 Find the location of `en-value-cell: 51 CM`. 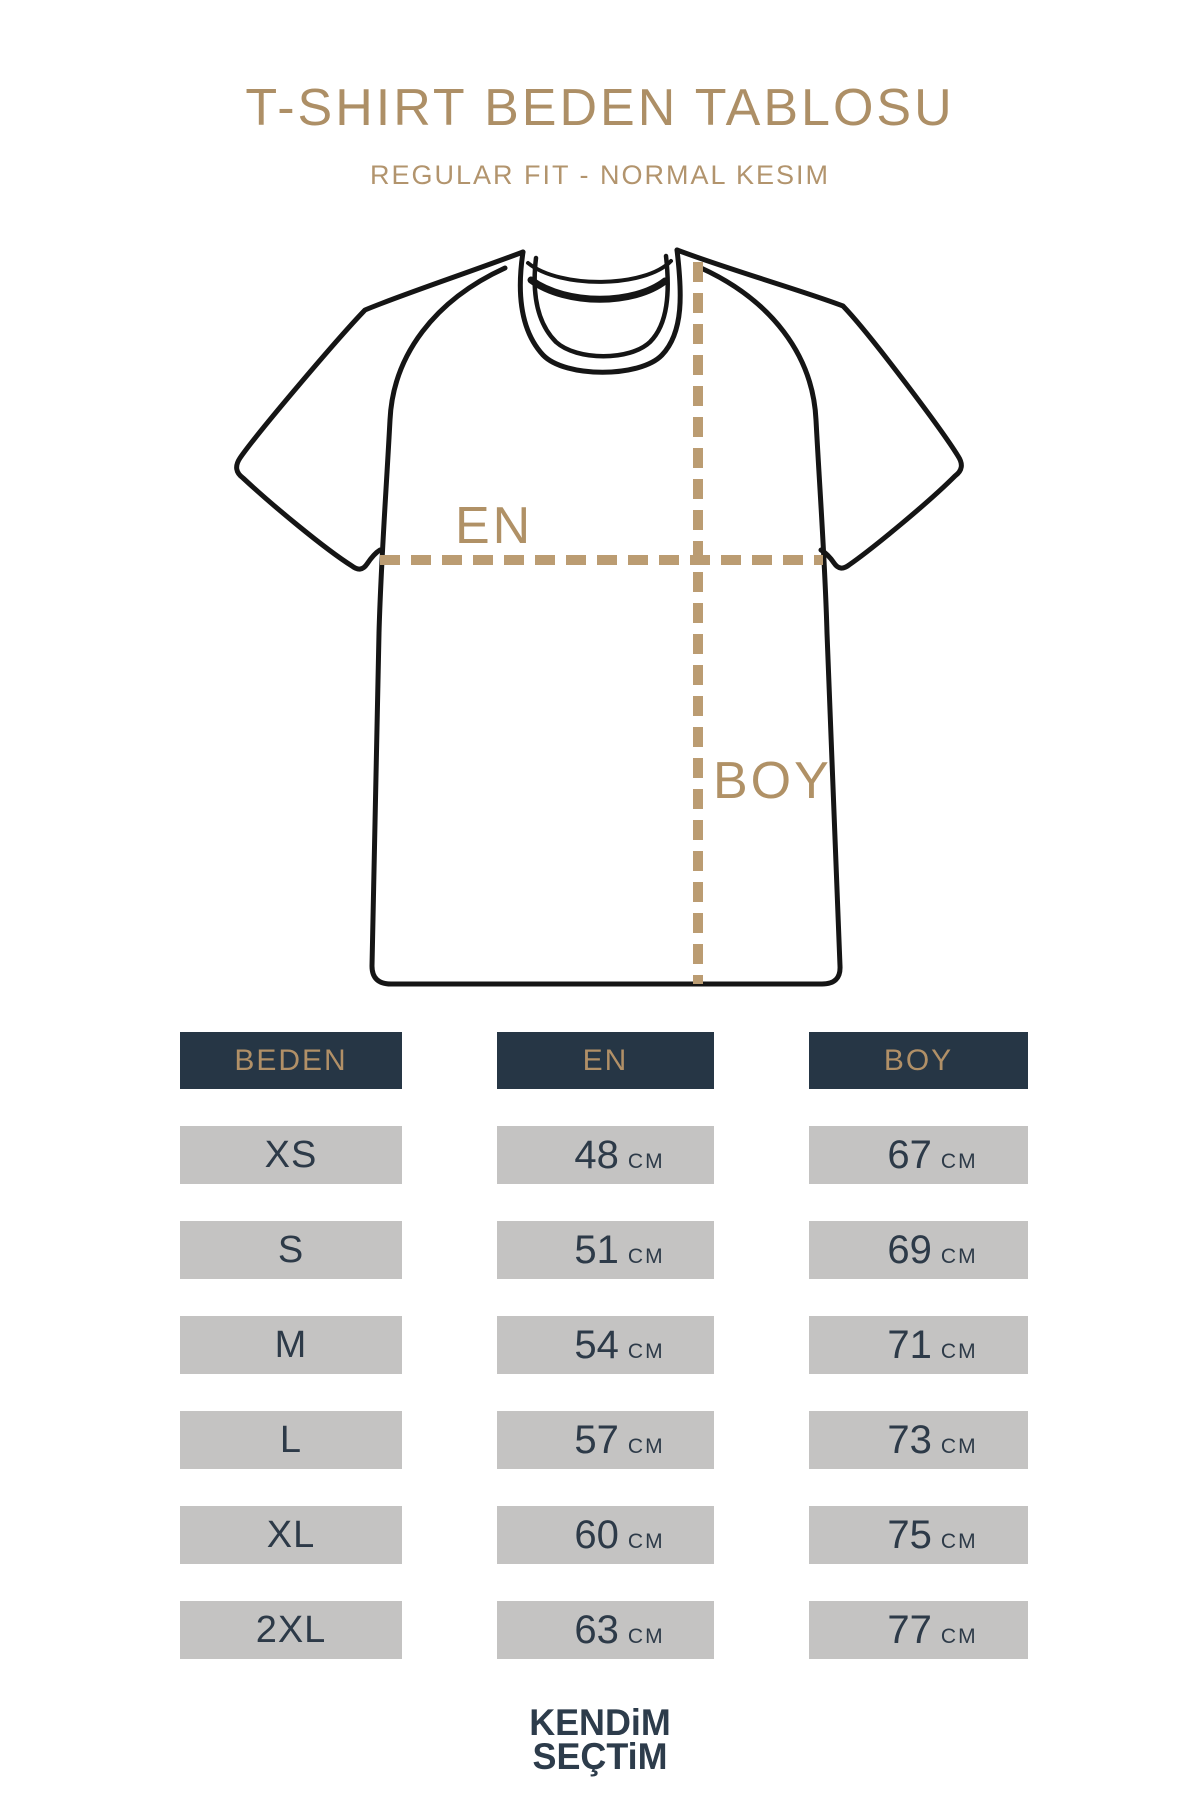

en-value-cell: 51 CM is located at coordinates (605, 1250).